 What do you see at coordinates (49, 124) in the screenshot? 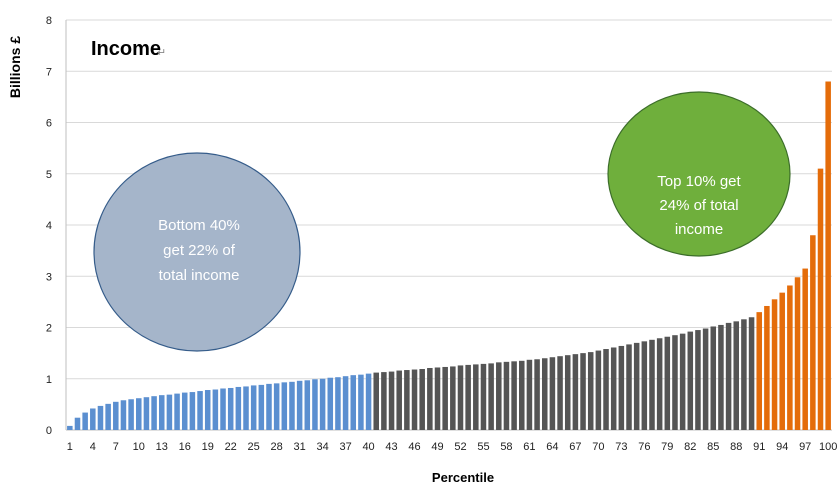
I see `y-tick-label: 6` at bounding box center [49, 124].